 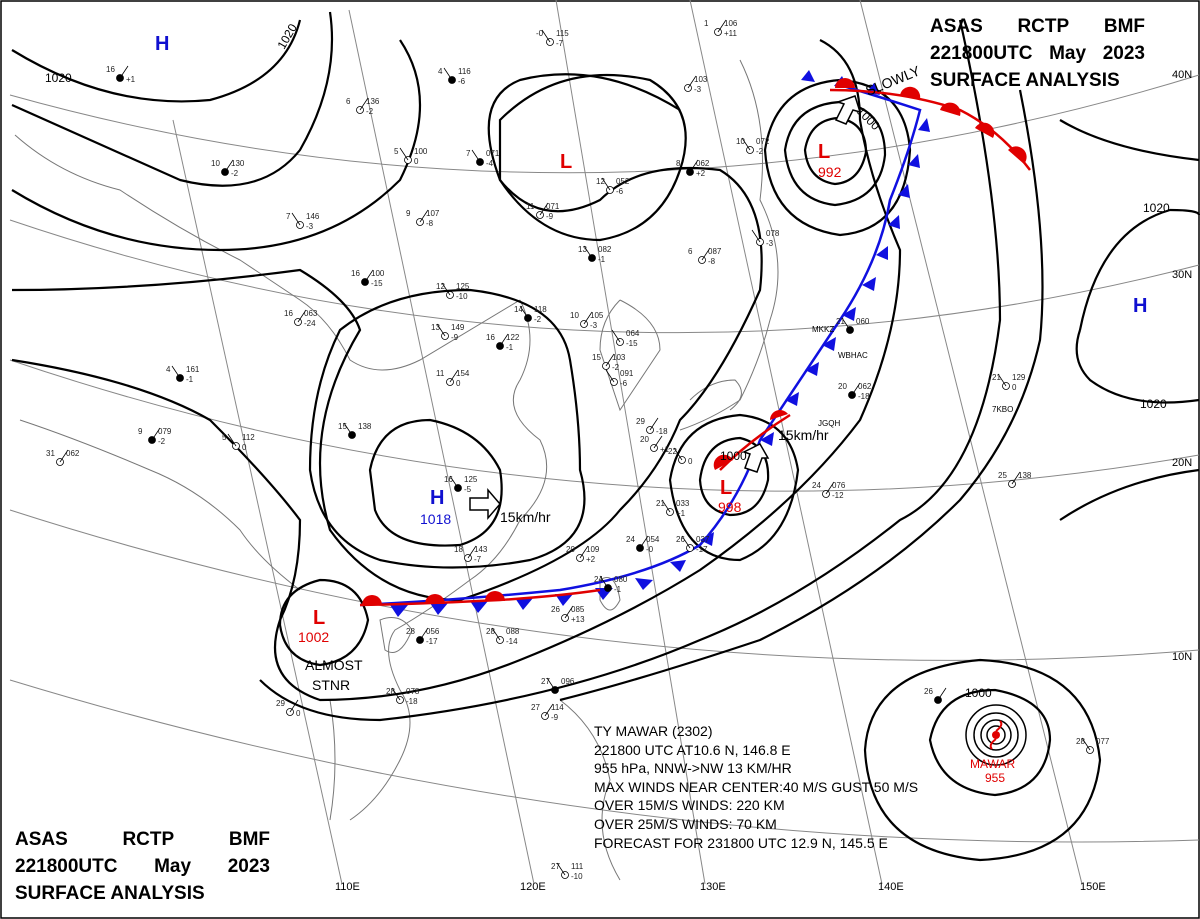 What do you see at coordinates (670, 512) in the screenshot?
I see `station-circle-icon` at bounding box center [670, 512].